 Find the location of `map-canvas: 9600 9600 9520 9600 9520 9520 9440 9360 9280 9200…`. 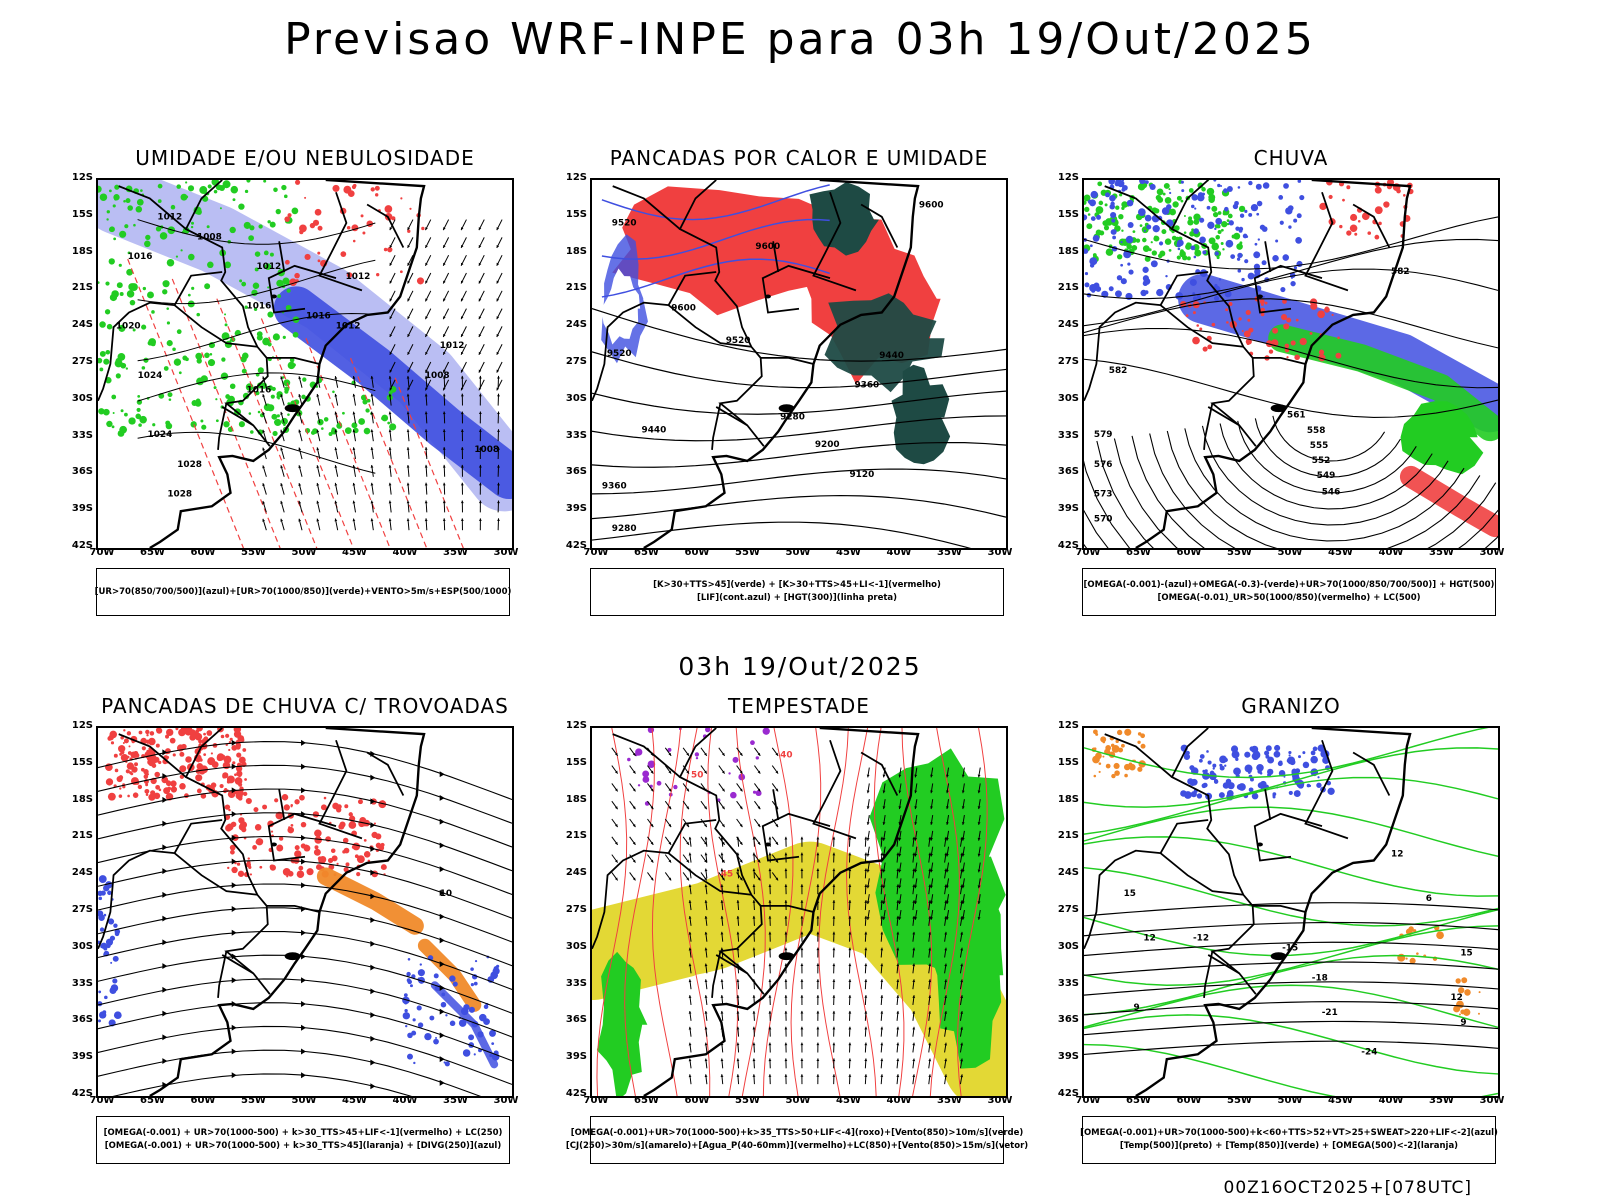

map-canvas: 9600 9600 9520 9600 9520 9520 9440 9360 9280 9200… is located at coordinates (799, 364).